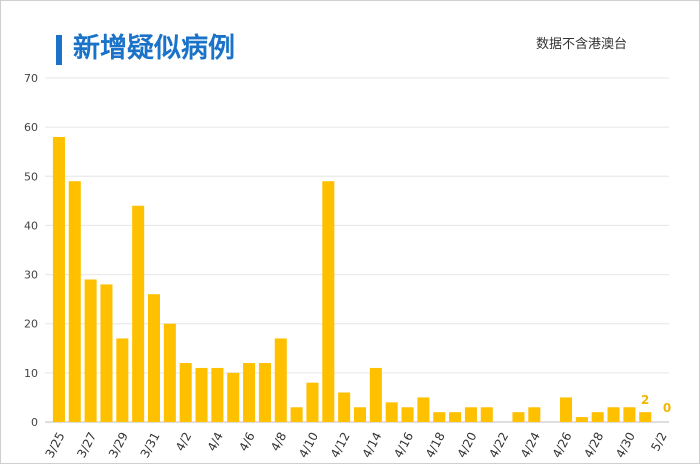  What do you see at coordinates (467, 445) in the screenshot?
I see `x-tick-label: 4/20` at bounding box center [467, 445].